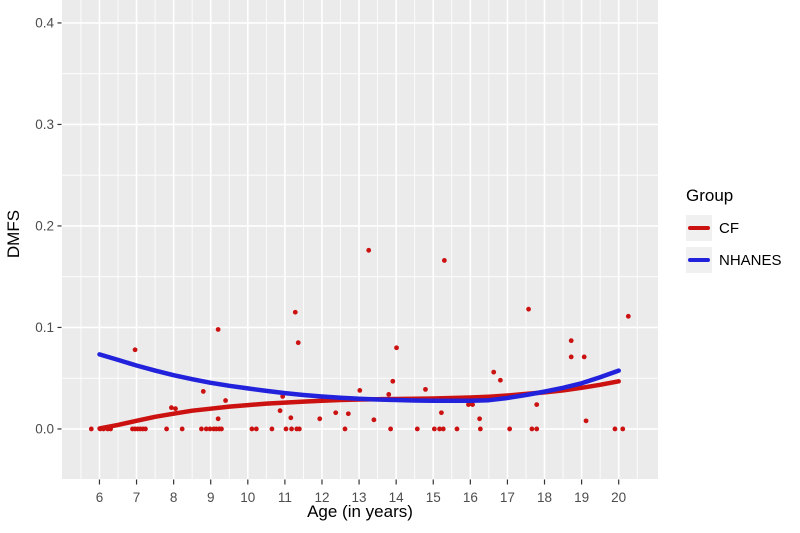 Image resolution: width=800 pixels, height=533 pixels. I want to click on nhanes-smooth-curve, so click(359, 378).